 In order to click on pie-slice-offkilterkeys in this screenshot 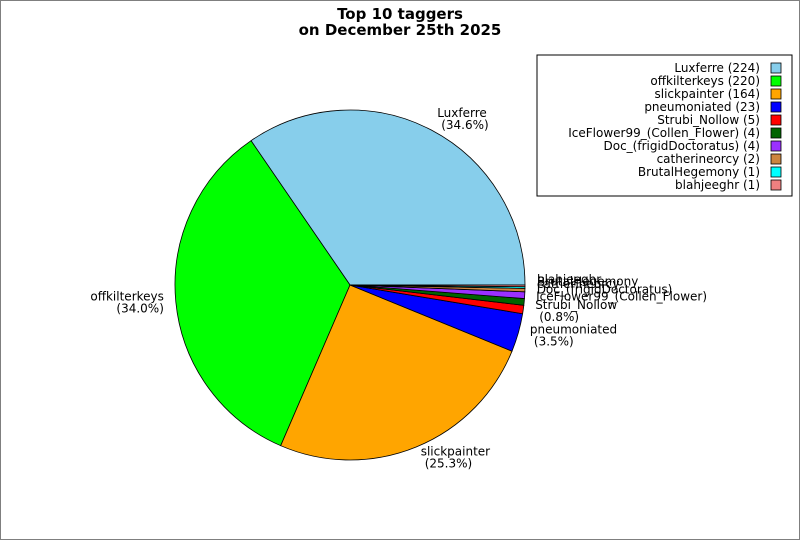, I will do `click(262, 293)`.